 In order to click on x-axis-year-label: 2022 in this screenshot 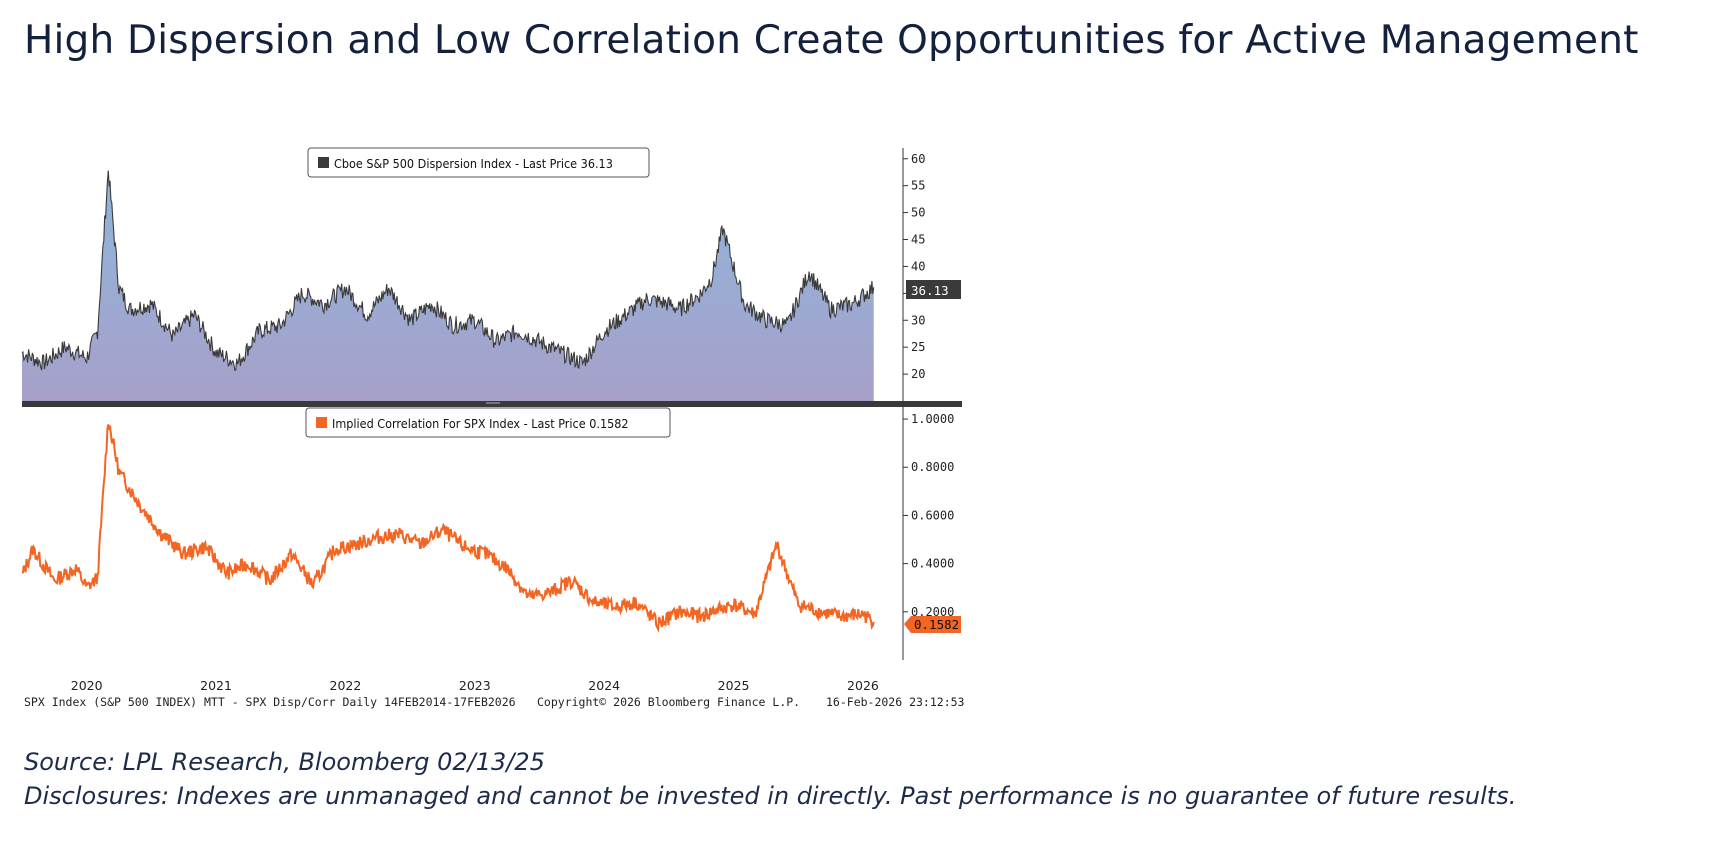, I will do `click(346, 685)`.